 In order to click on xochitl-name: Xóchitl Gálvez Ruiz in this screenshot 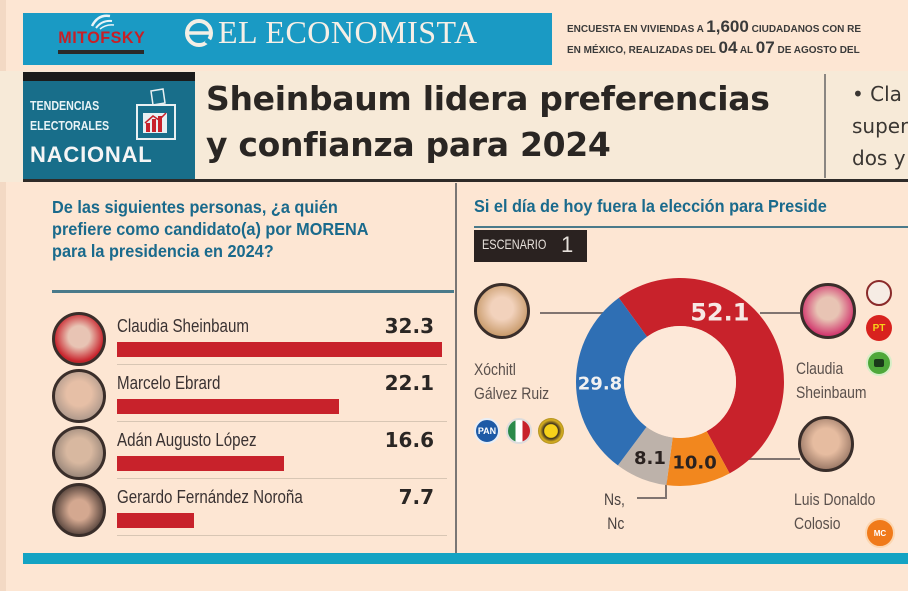, I will do `click(511, 382)`.